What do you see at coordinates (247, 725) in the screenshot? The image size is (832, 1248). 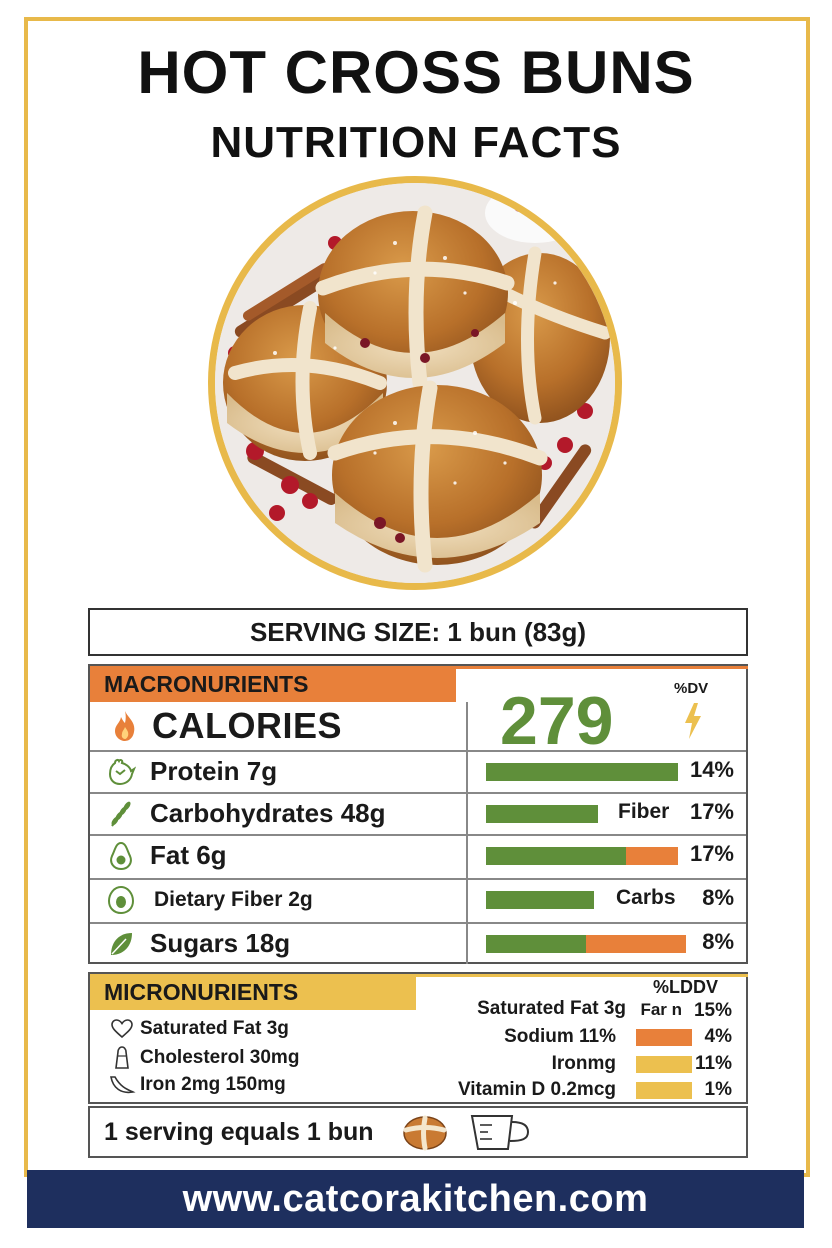 I see `calories-label: CALORIES` at bounding box center [247, 725].